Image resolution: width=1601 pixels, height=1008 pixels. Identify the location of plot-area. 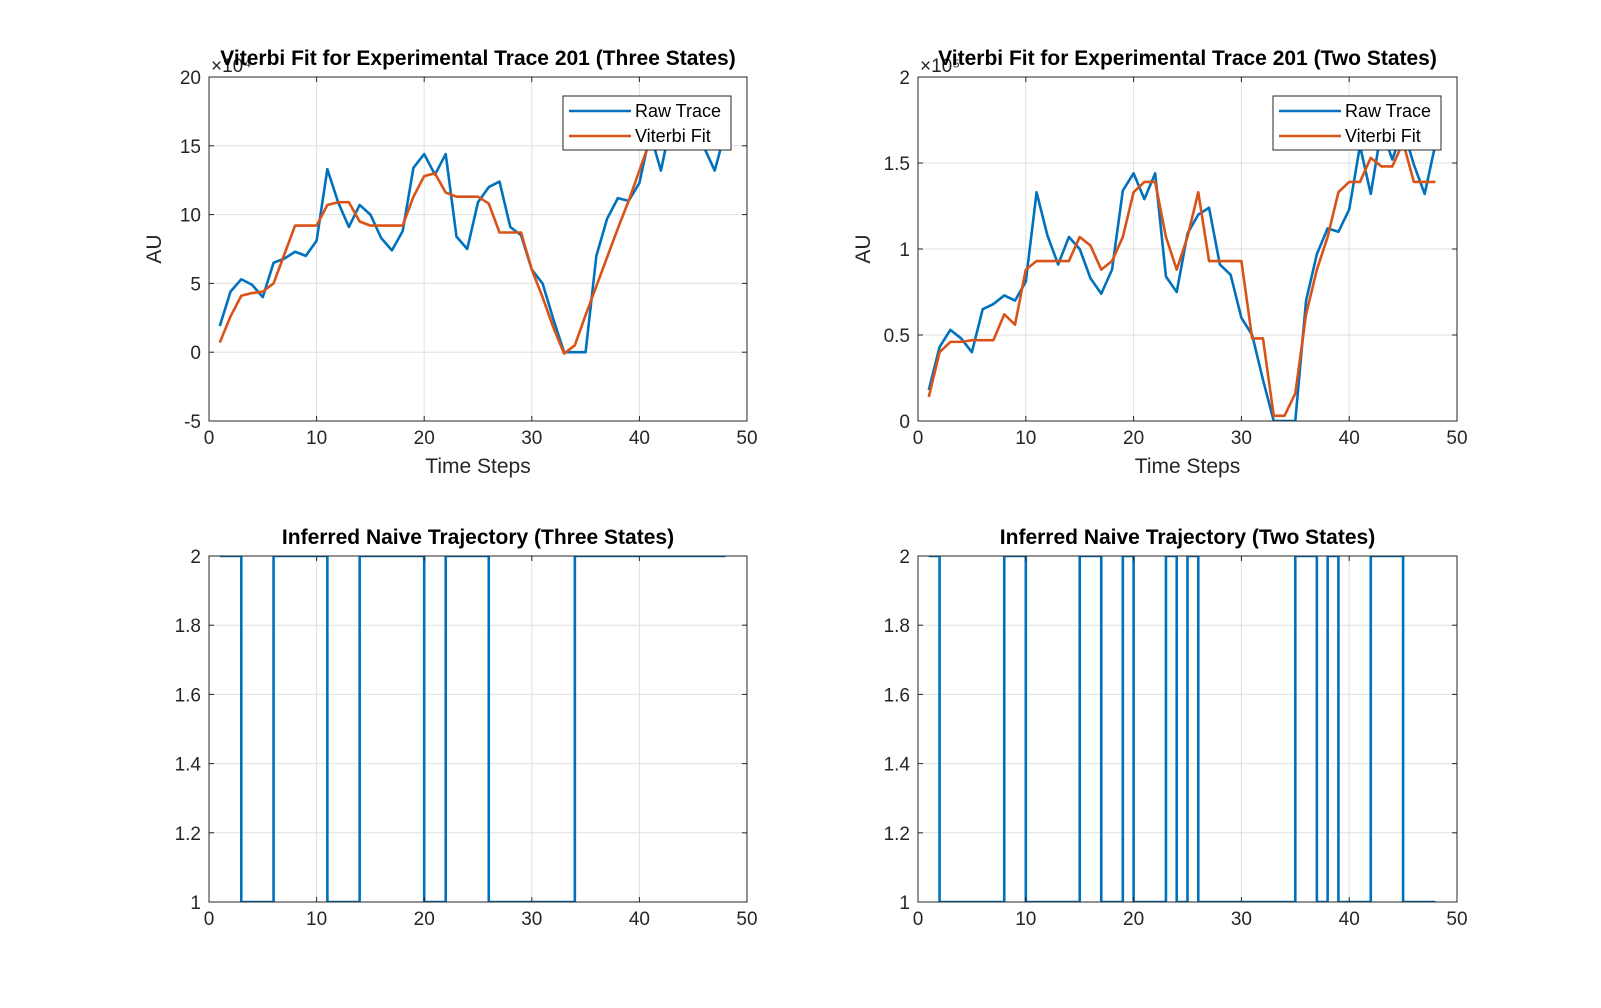
(478, 729).